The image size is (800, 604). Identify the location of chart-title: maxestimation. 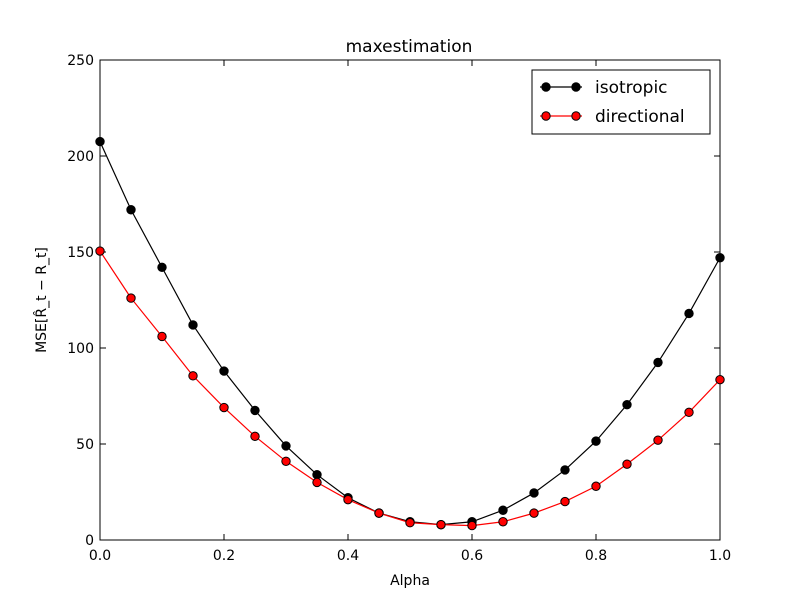
(409, 47).